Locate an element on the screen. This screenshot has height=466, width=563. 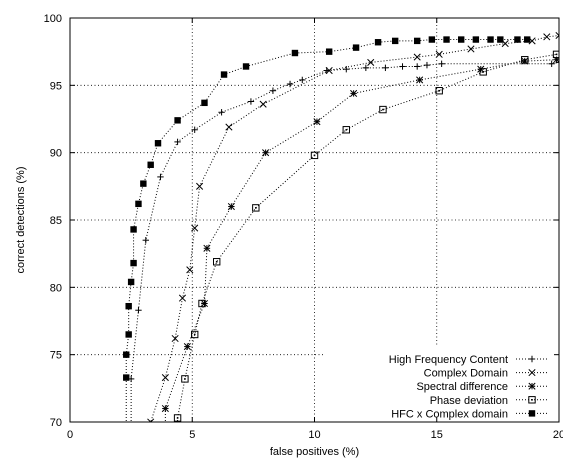
y-axis-title: correct detections (%) is located at coordinates (21, 220).